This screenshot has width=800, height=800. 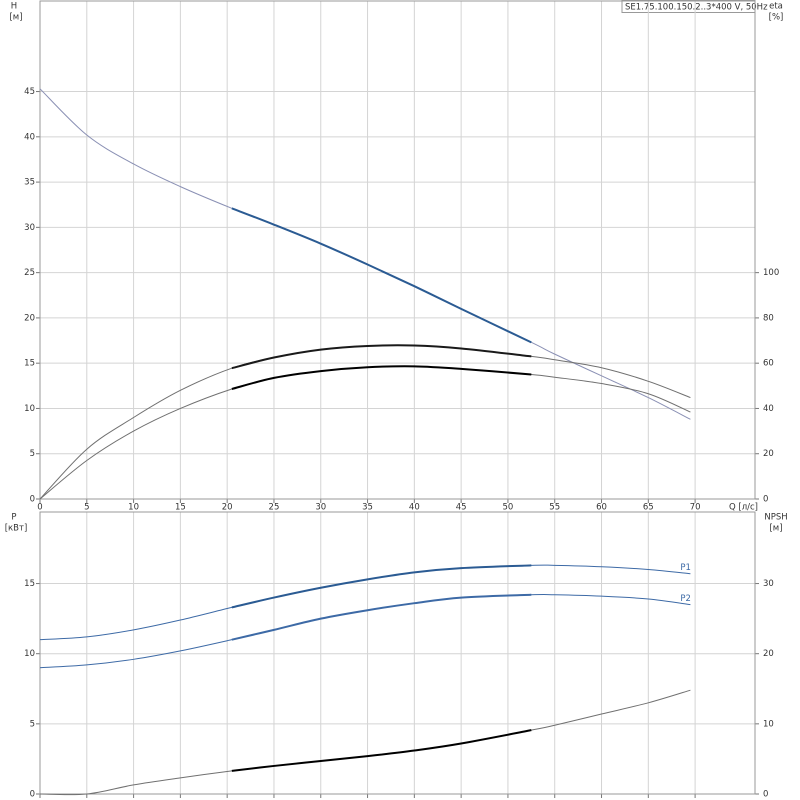 What do you see at coordinates (775, 518) in the screenshot?
I see `y2-axis-label: NPSH` at bounding box center [775, 518].